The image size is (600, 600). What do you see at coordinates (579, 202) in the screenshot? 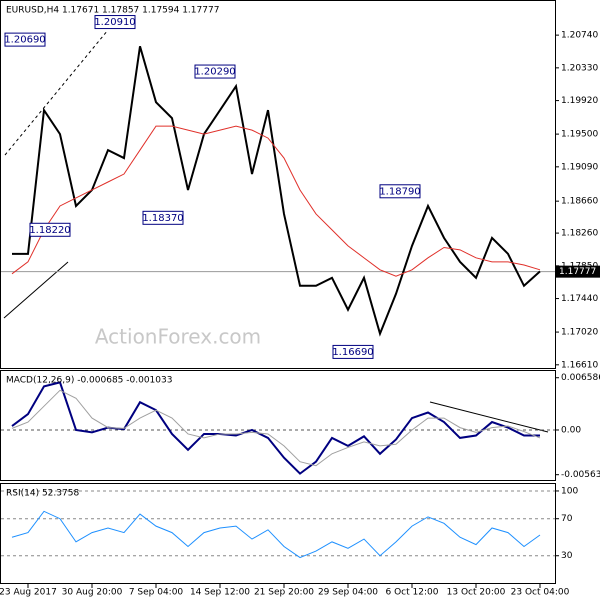
I see `y-tick-label: 1.18660` at bounding box center [579, 202].